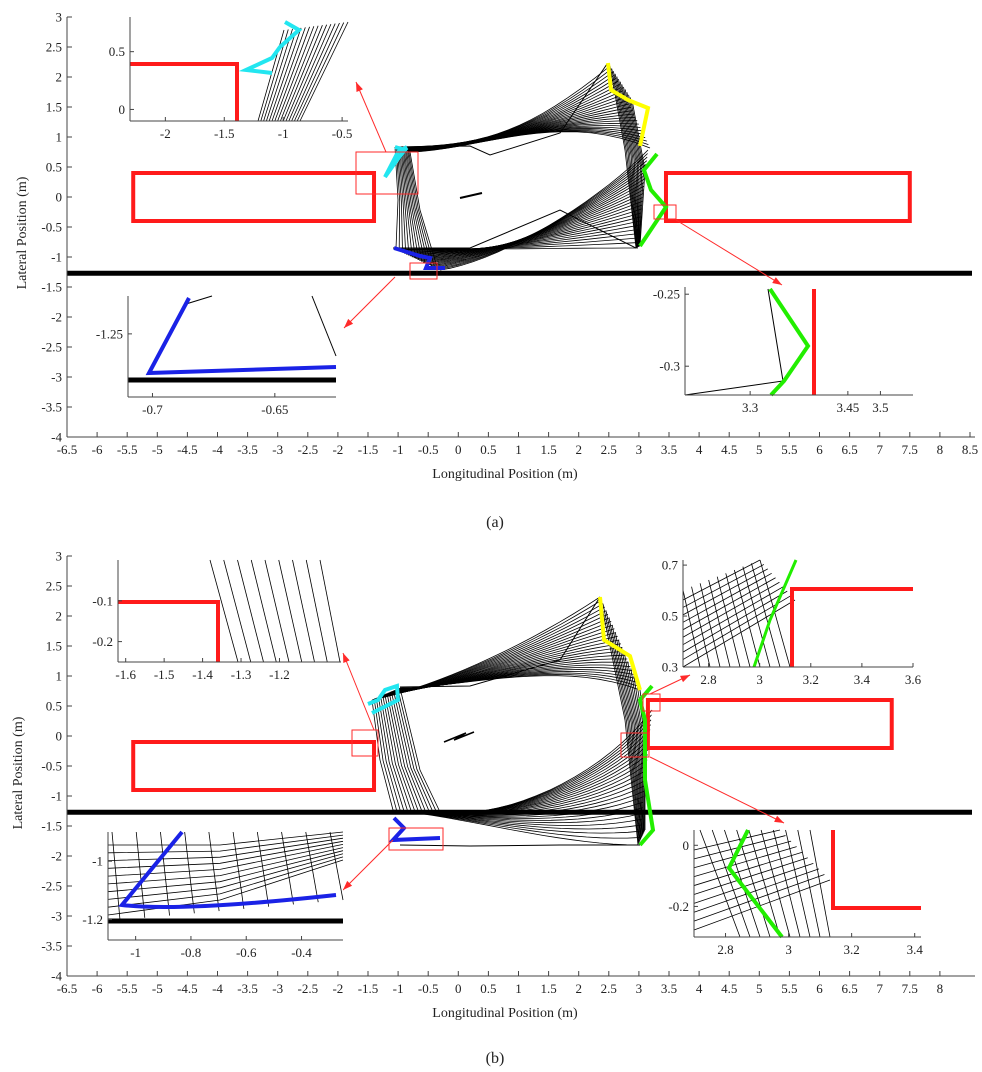 Image resolution: width=982 pixels, height=1072 pixels. What do you see at coordinates (669, 366) in the screenshot?
I see `inset-y-tick-label: -0.3` at bounding box center [669, 366].